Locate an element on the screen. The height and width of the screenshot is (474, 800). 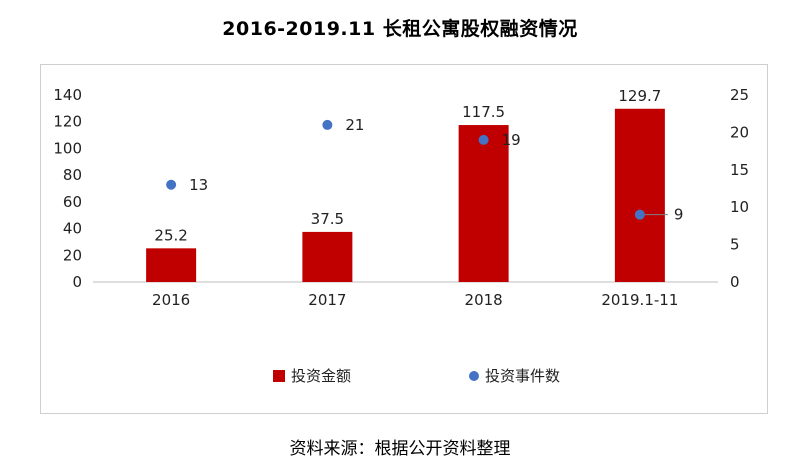
chart-title: 2016-2019.11 长租公寓股权融资情况 is located at coordinates (400, 29).